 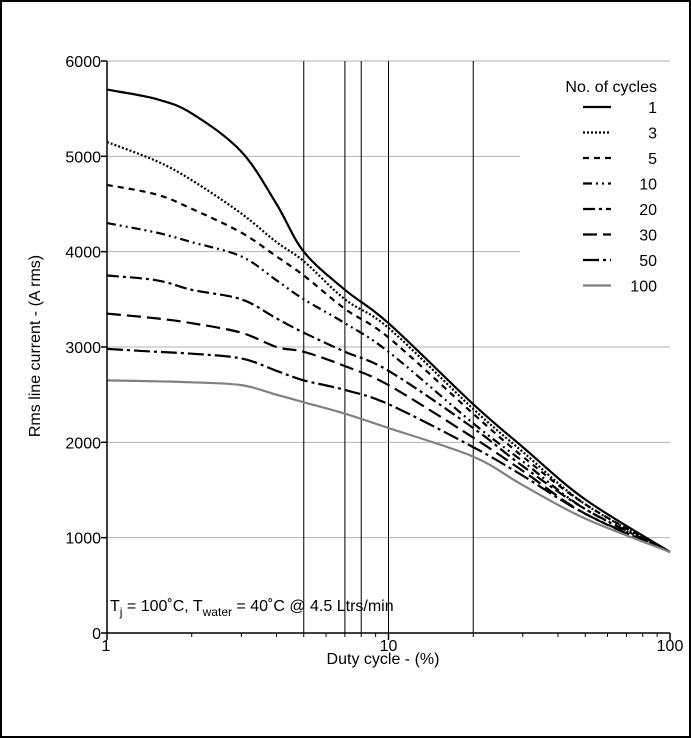 What do you see at coordinates (83, 157) in the screenshot?
I see `y-tick-label-5000: 5000` at bounding box center [83, 157].